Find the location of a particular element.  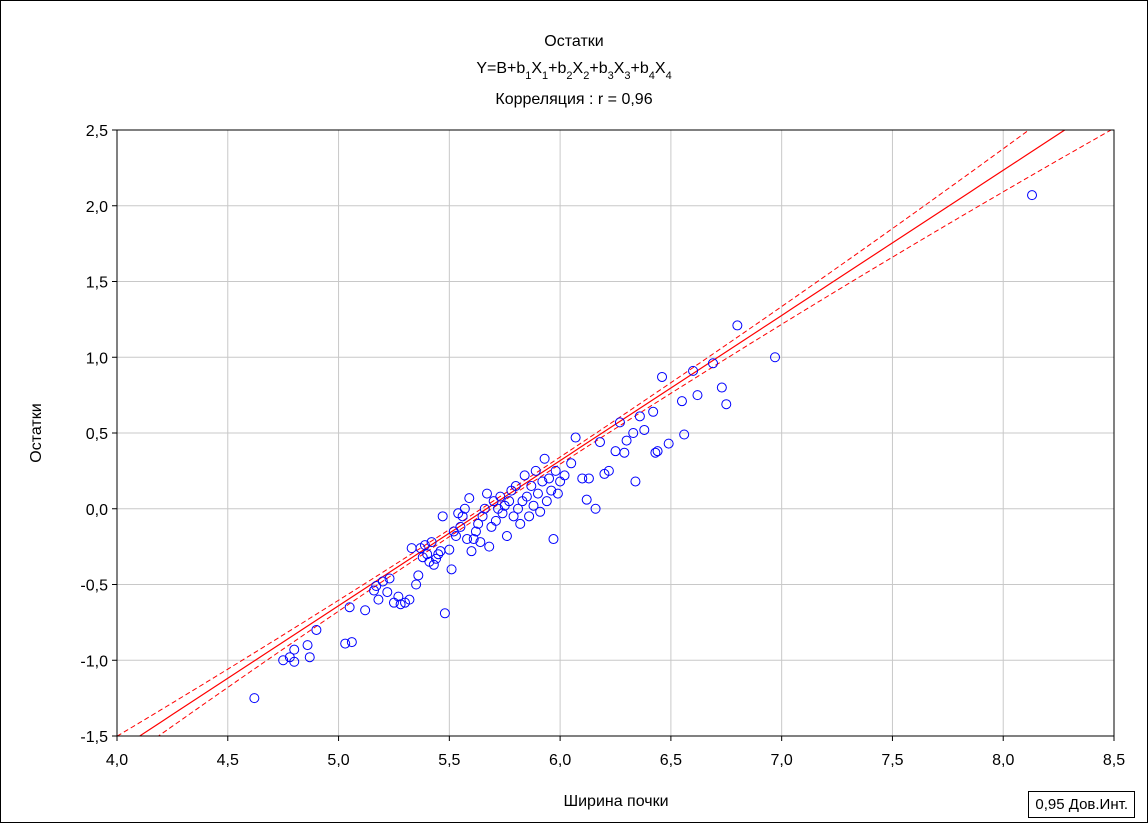

y-axis-label: Остатки is located at coordinates (36, 432).